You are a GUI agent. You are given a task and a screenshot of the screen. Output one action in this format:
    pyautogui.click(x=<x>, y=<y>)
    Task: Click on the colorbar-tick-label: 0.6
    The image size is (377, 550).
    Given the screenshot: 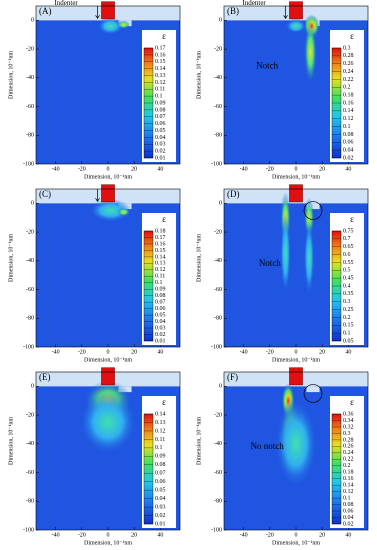 What is the action you would take?
    pyautogui.click(x=347, y=255)
    